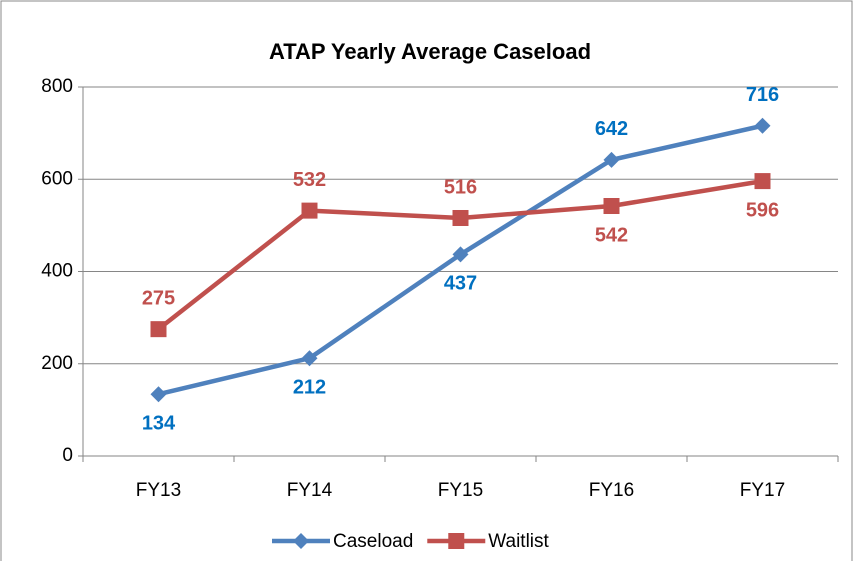 The width and height of the screenshot is (854, 561). What do you see at coordinates (762, 210) in the screenshot?
I see `data-label: 596` at bounding box center [762, 210].